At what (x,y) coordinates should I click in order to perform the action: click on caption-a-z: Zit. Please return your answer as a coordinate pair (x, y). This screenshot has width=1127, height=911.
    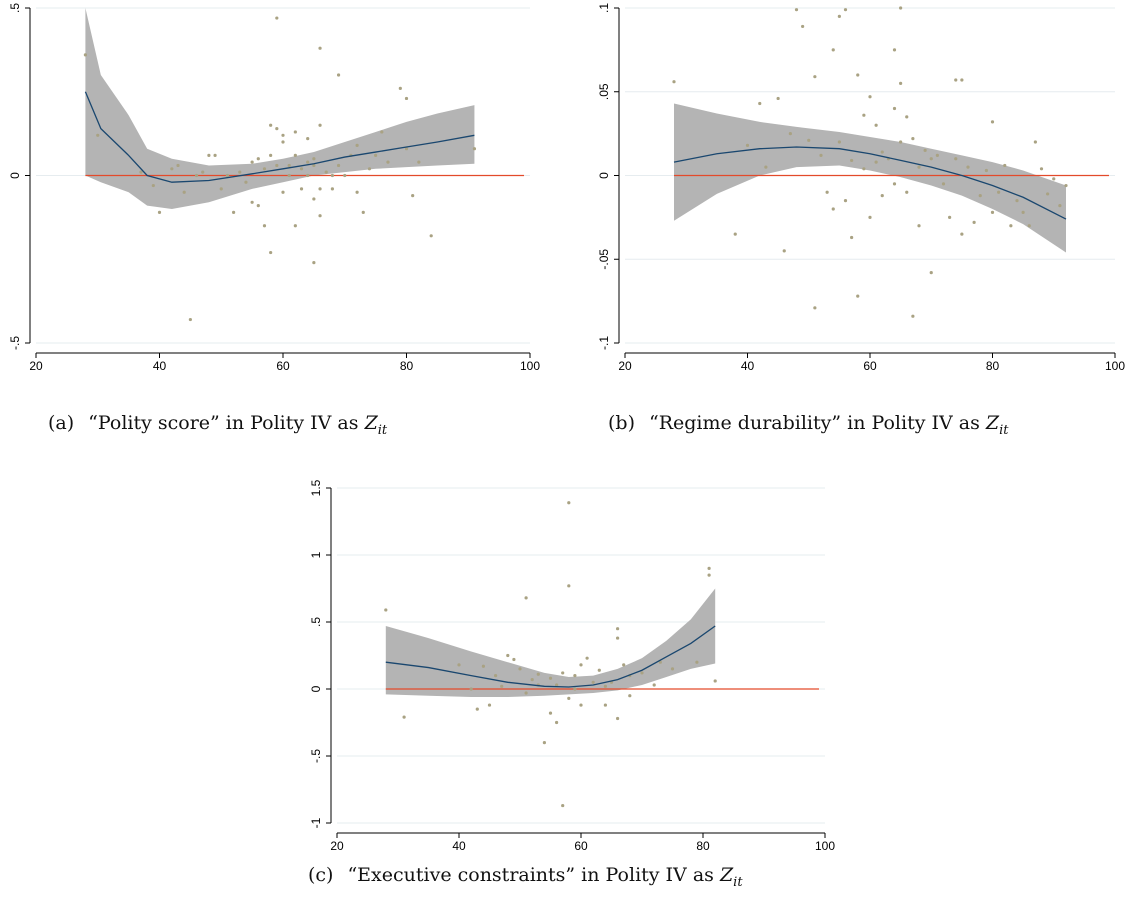
    Looking at the image, I should click on (376, 425).